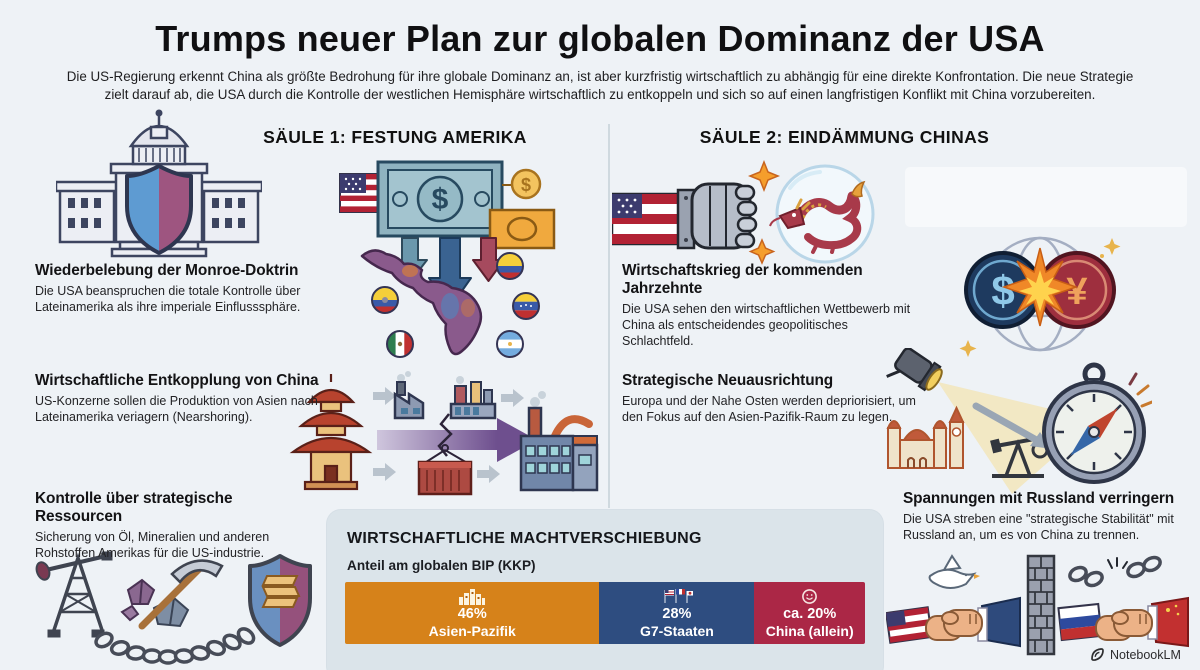  I want to click on city-skyline-icon, so click(472, 596).